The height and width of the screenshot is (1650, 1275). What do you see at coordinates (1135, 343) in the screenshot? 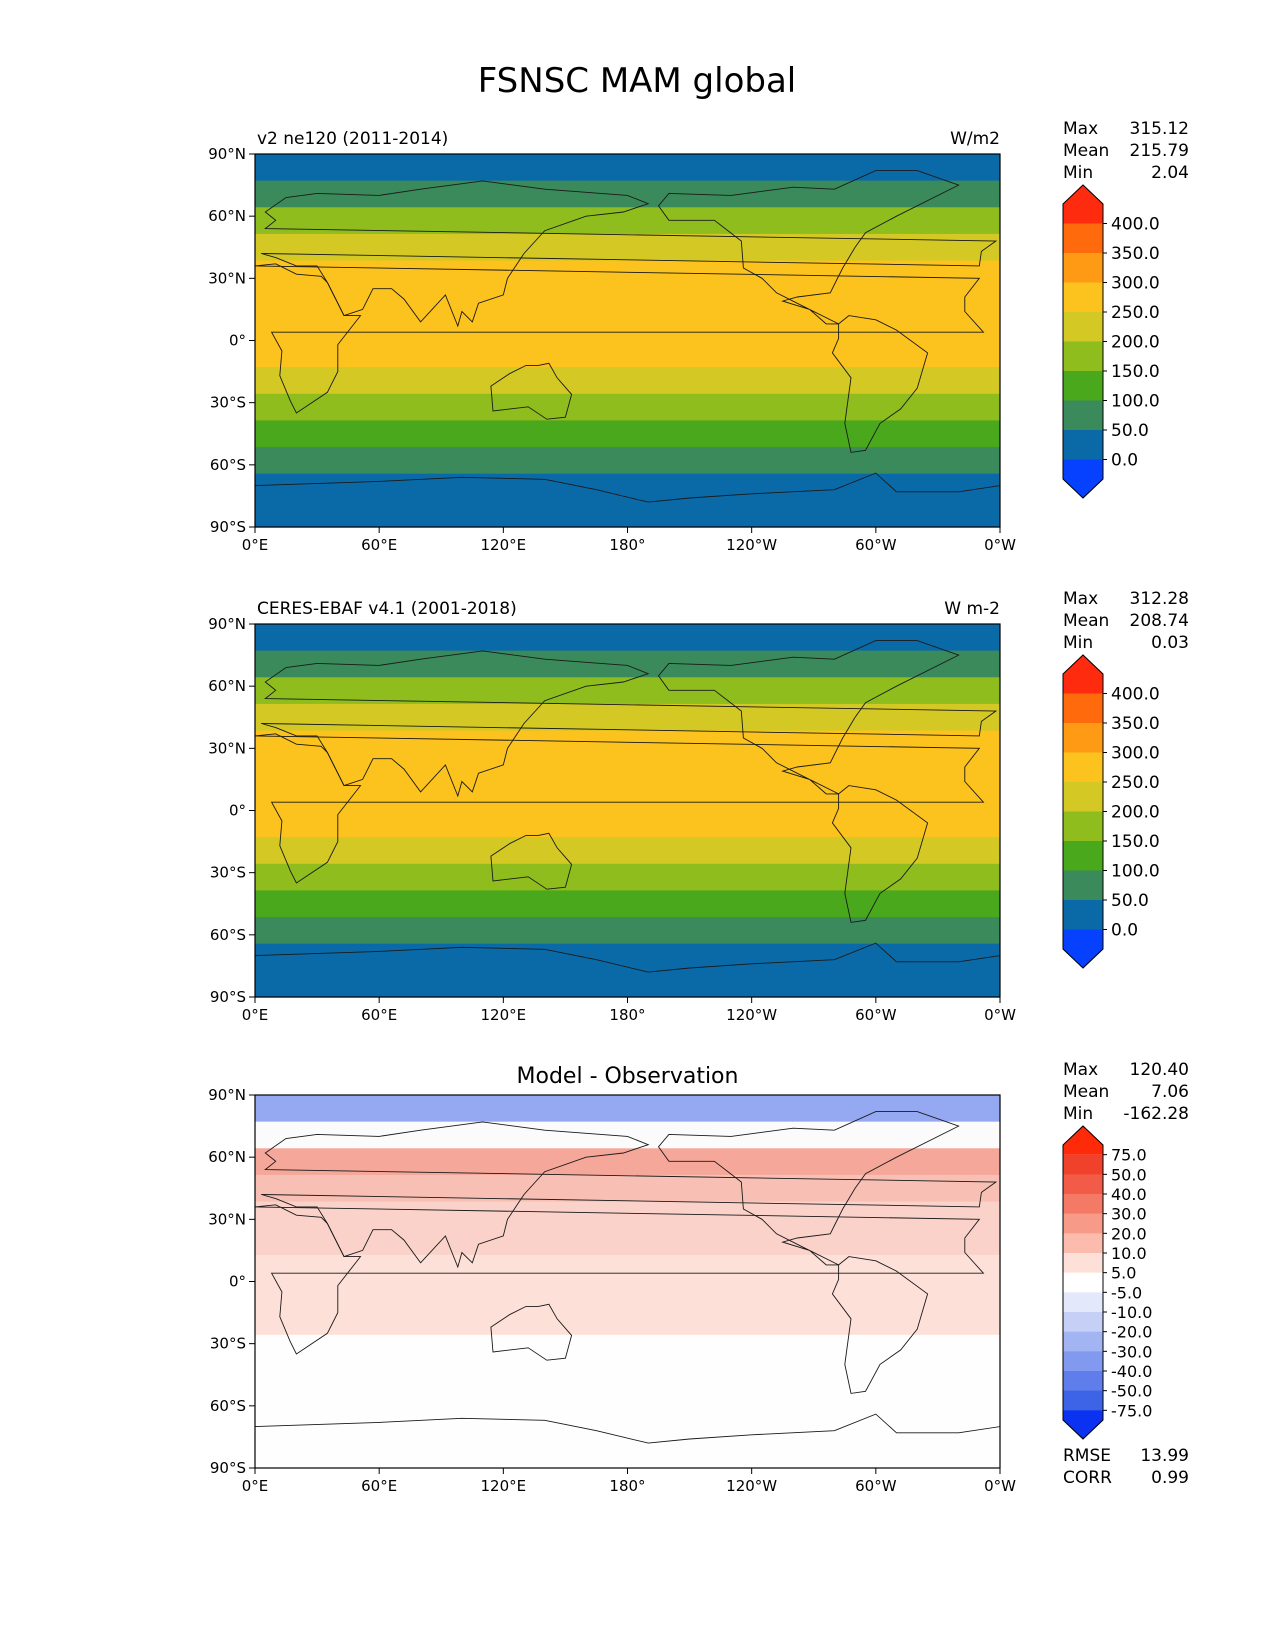
I see `colorbar-label: 200.0` at bounding box center [1135, 343].